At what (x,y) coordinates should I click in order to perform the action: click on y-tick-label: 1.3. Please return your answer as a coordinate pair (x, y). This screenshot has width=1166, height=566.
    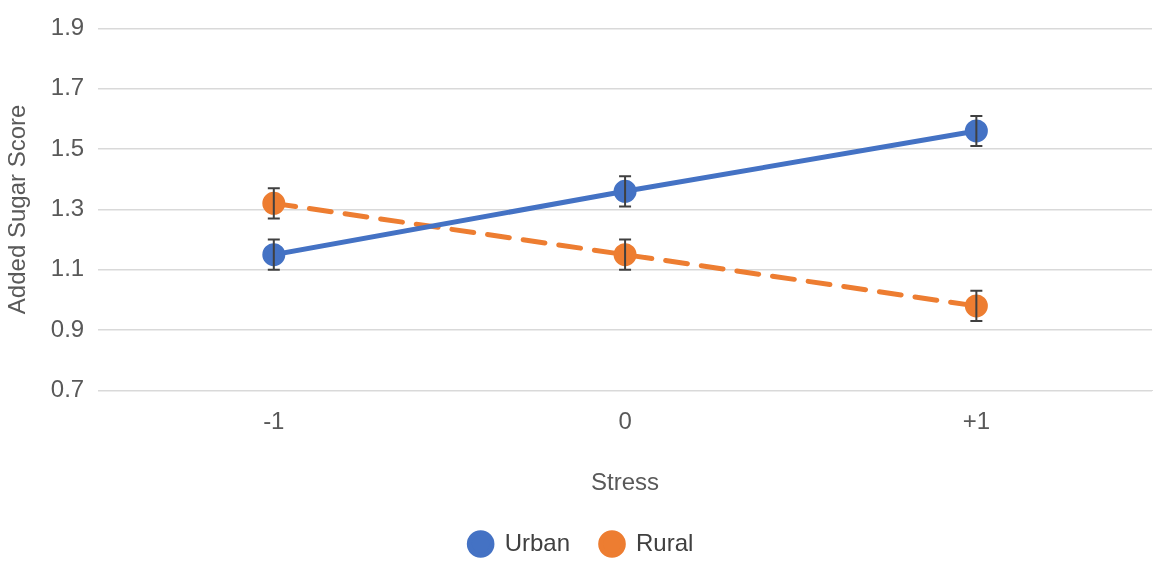
    Looking at the image, I should click on (67, 208).